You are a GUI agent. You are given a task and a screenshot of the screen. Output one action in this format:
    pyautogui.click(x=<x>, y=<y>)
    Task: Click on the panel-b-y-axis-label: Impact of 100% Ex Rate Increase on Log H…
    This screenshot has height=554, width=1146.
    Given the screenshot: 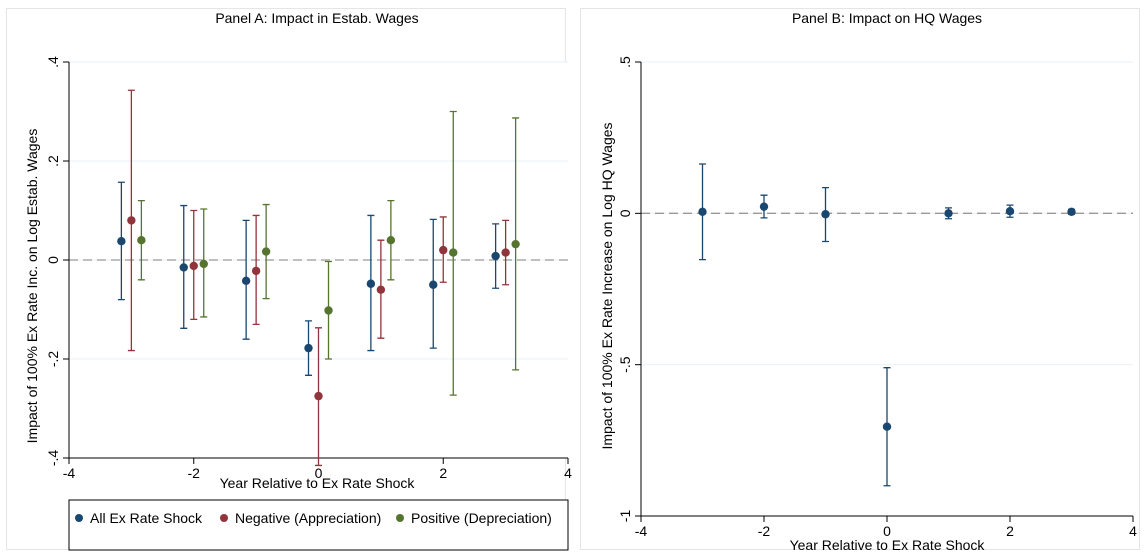 What is the action you would take?
    pyautogui.click(x=607, y=285)
    